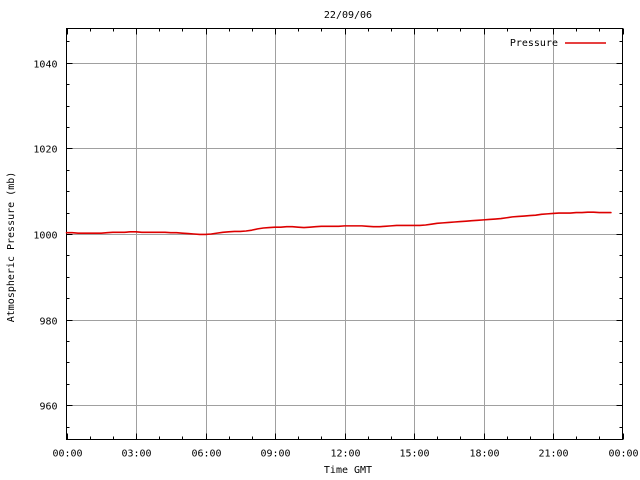  I want to click on legend-item-pressure-label: Pressure, so click(534, 43).